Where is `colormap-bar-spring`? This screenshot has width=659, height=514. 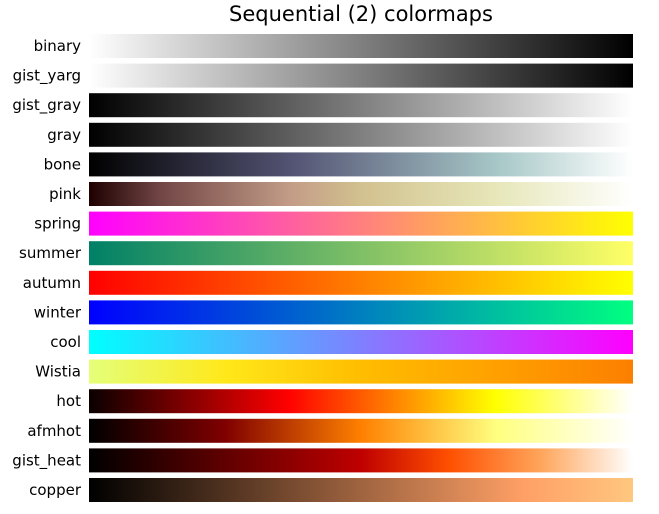 colormap-bar-spring is located at coordinates (361, 223).